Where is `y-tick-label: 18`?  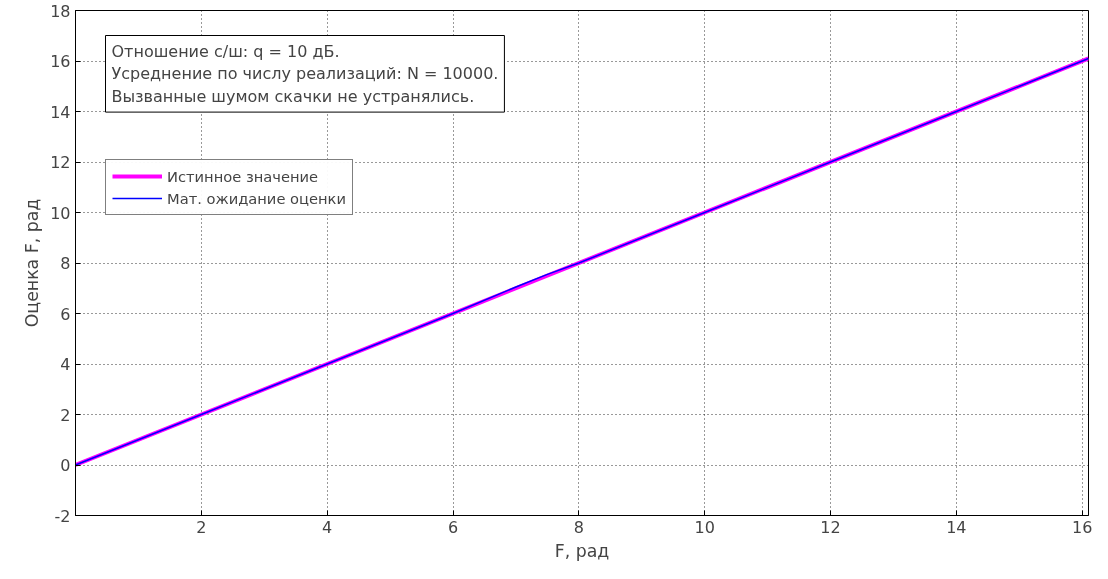
y-tick-label: 18 is located at coordinates (60, 11).